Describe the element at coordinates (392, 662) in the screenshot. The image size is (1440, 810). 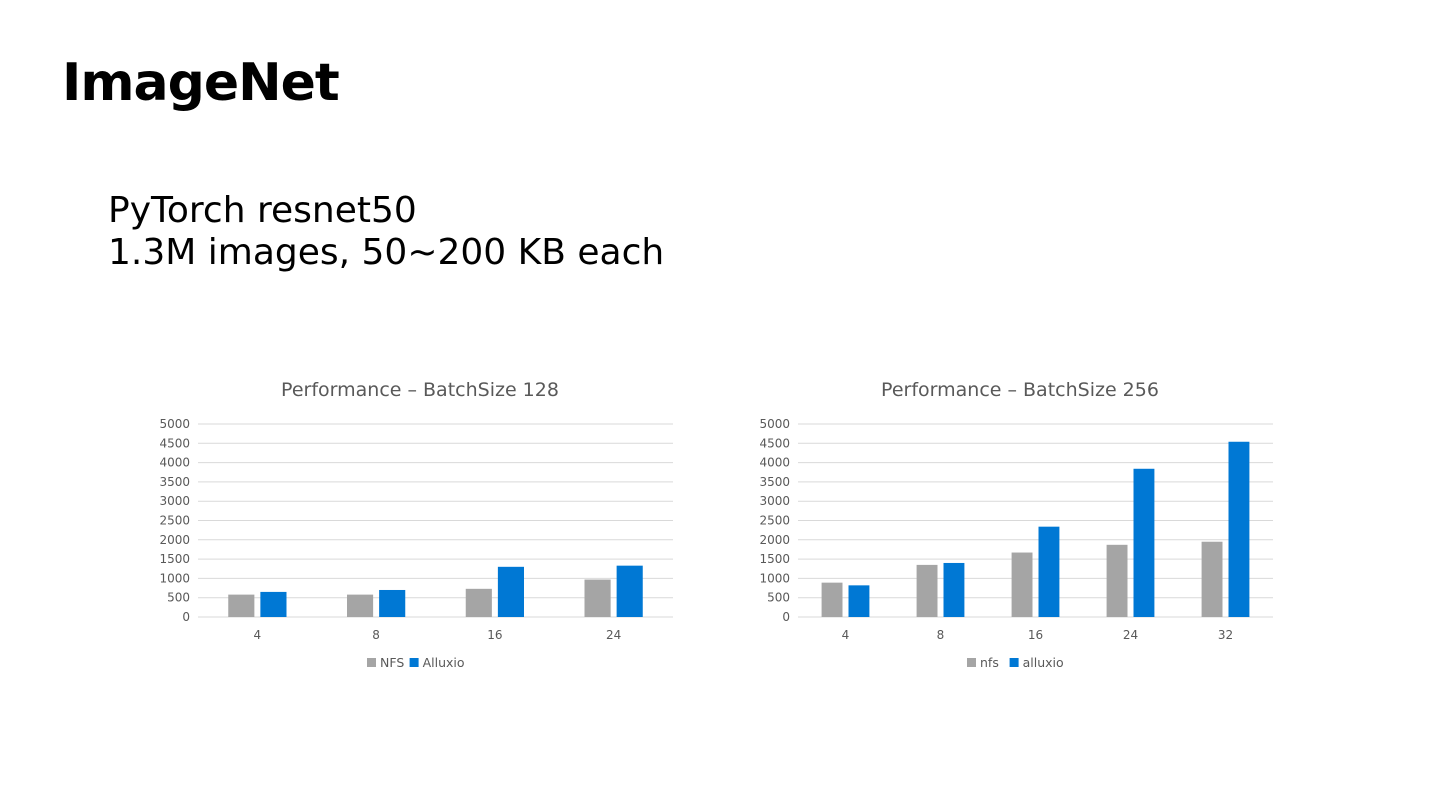
I see `legend-label-nfs: NFS` at that location.